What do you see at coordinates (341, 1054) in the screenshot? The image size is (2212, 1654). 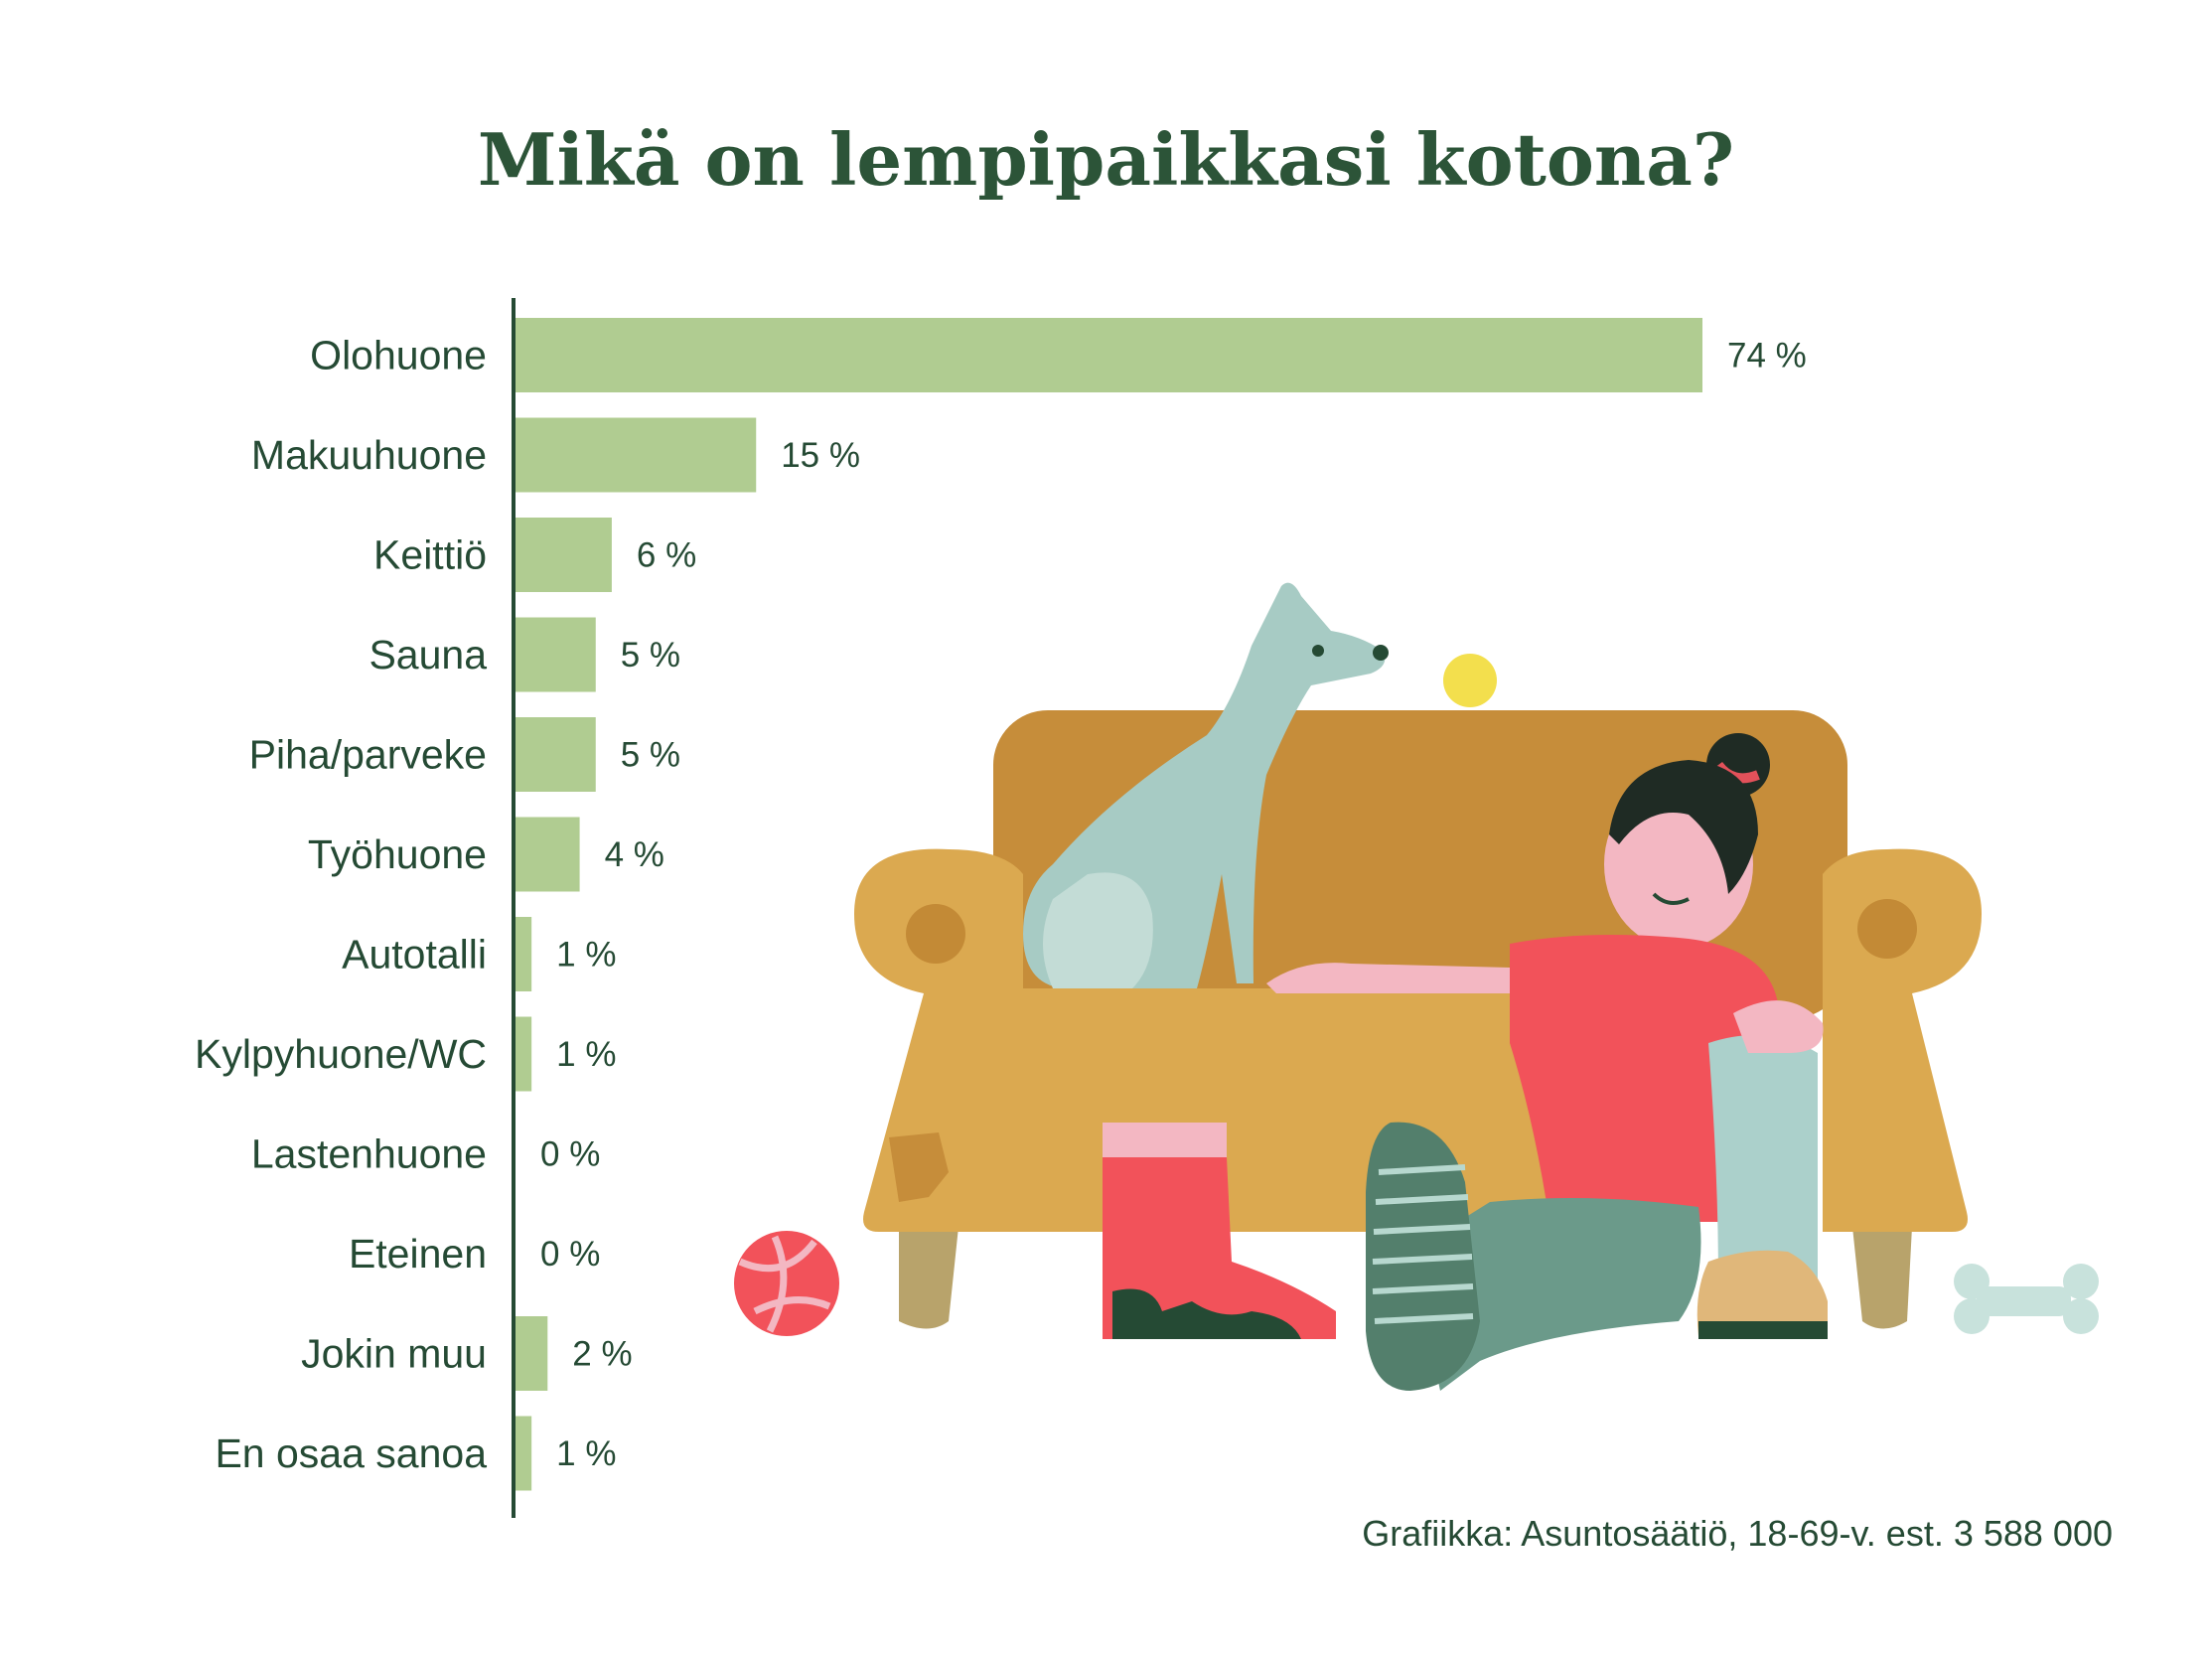 I see `category-label: Kylpyhuone/WC` at bounding box center [341, 1054].